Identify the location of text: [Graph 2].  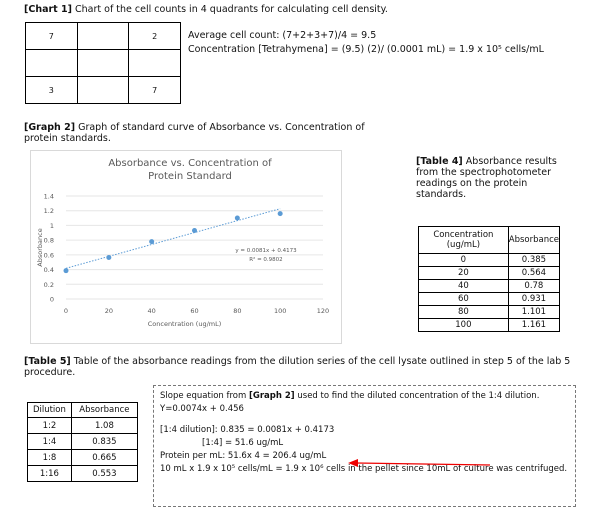
(271, 396).